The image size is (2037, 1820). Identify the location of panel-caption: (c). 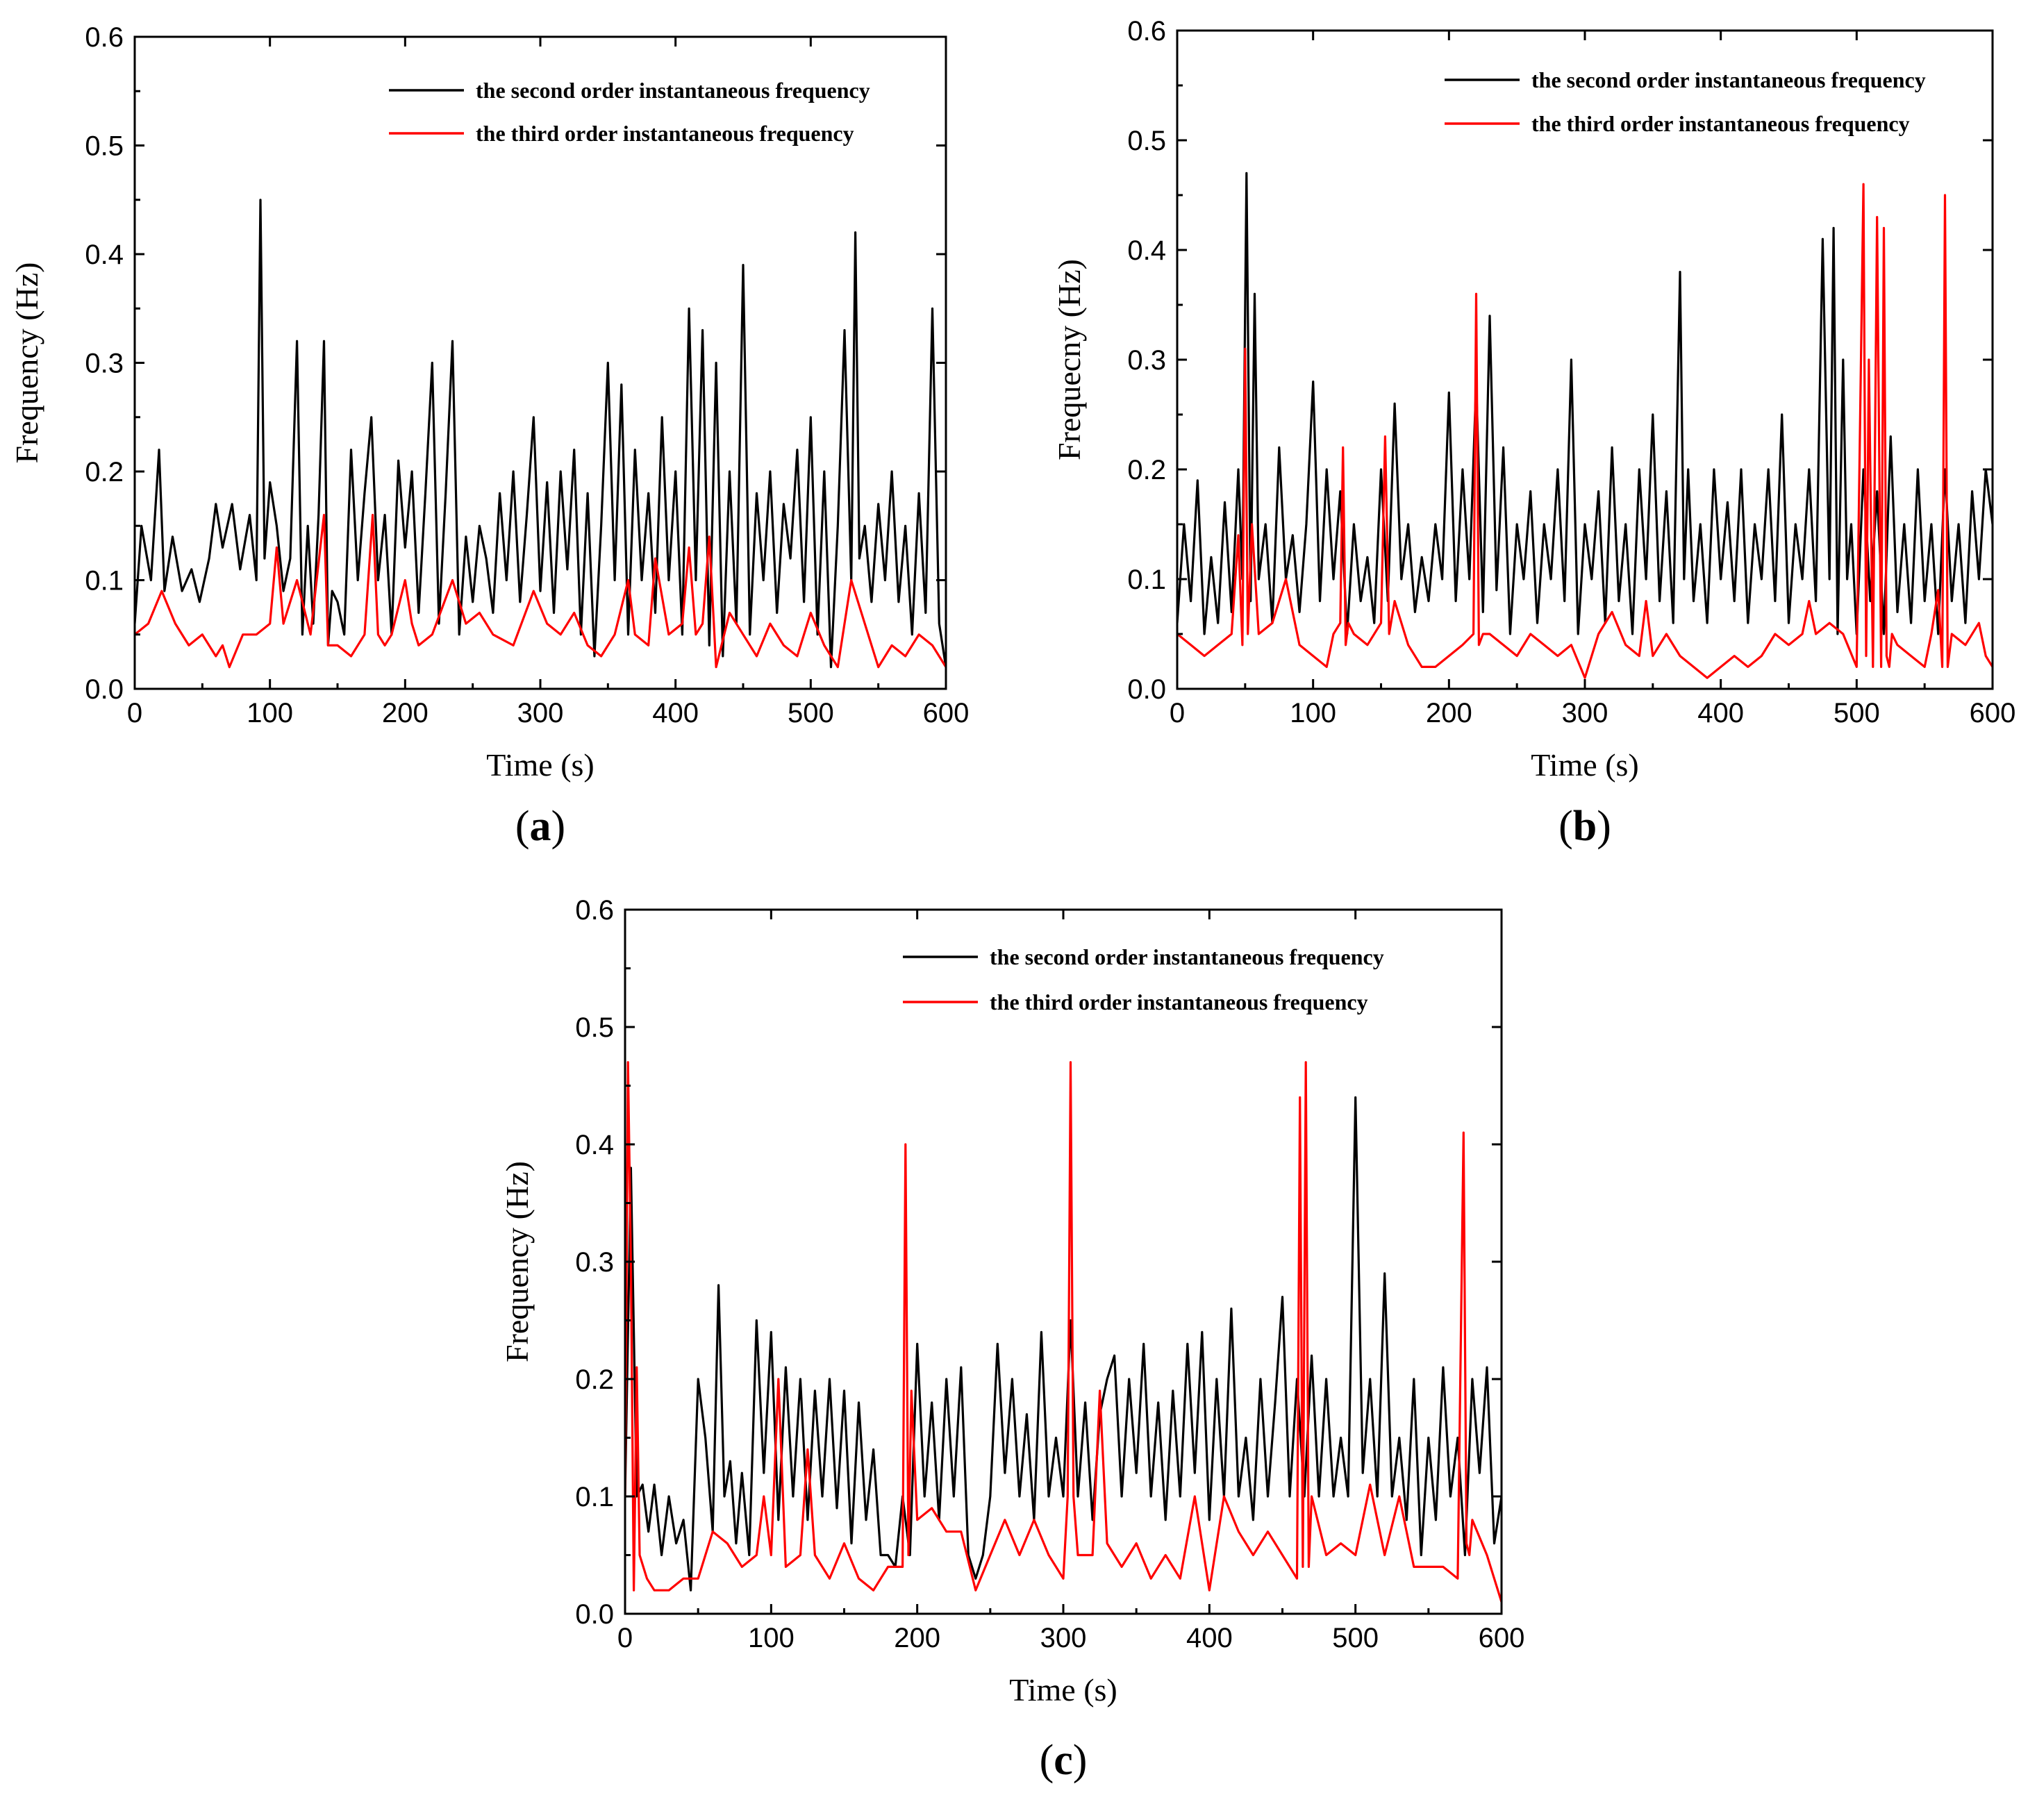
(1064, 1761).